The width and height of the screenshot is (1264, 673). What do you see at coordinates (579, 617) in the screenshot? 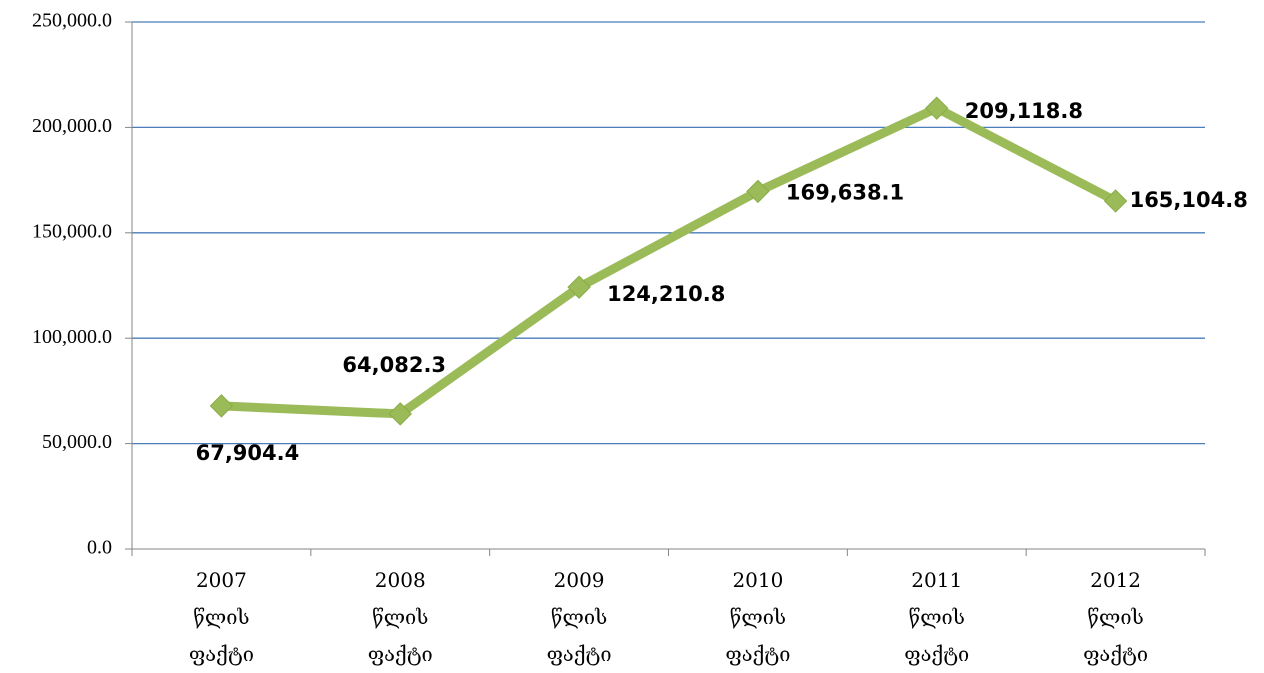
I see `x-tick-label: 2009 წლის ფაქტი` at bounding box center [579, 617].